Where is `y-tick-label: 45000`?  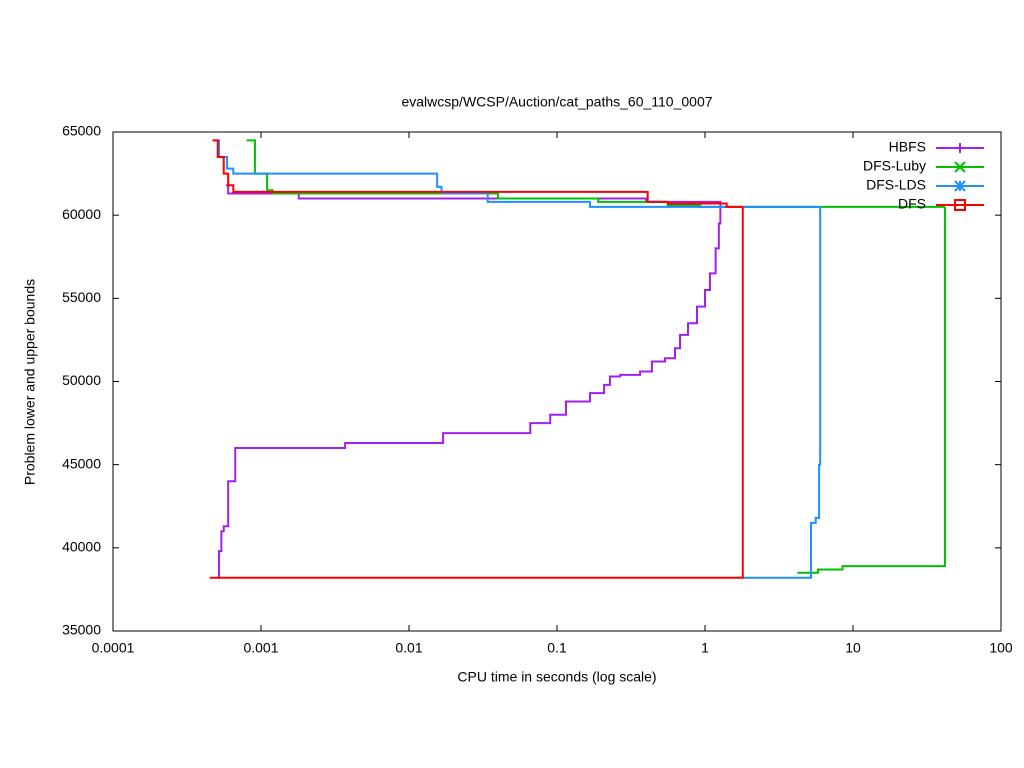
y-tick-label: 45000 is located at coordinates (81, 463).